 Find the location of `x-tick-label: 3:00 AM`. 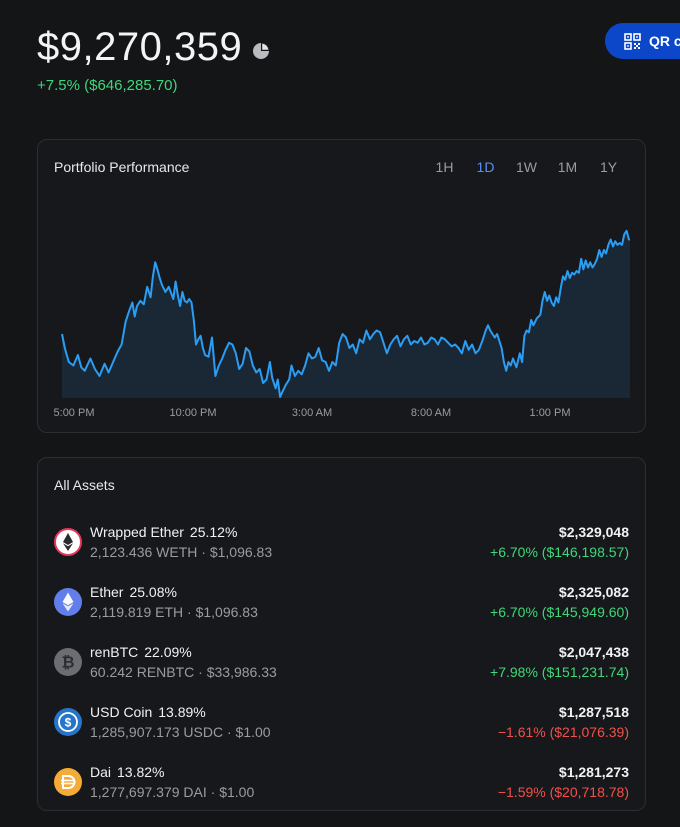

x-tick-label: 3:00 AM is located at coordinates (312, 413).